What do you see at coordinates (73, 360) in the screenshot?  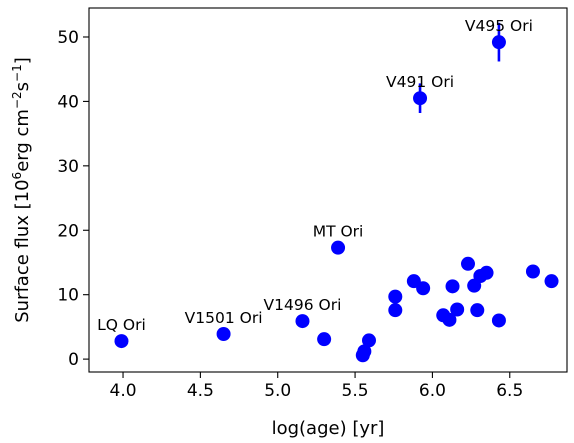 I see `y-tick-label: 0` at bounding box center [73, 360].